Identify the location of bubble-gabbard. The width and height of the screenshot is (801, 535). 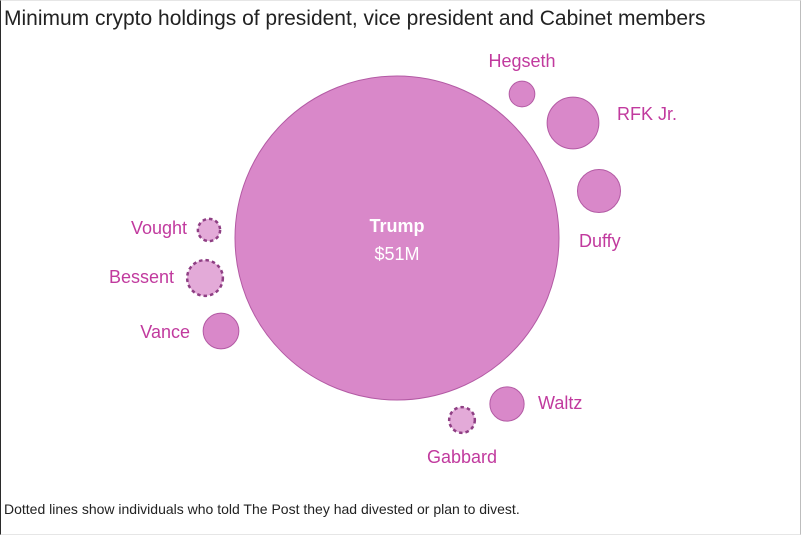
(462, 420).